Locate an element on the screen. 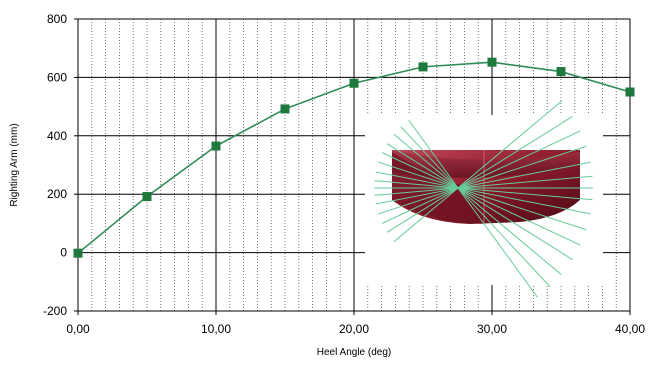 Image resolution: width=648 pixels, height=365 pixels. x-tick-label: 40,00 is located at coordinates (630, 329).